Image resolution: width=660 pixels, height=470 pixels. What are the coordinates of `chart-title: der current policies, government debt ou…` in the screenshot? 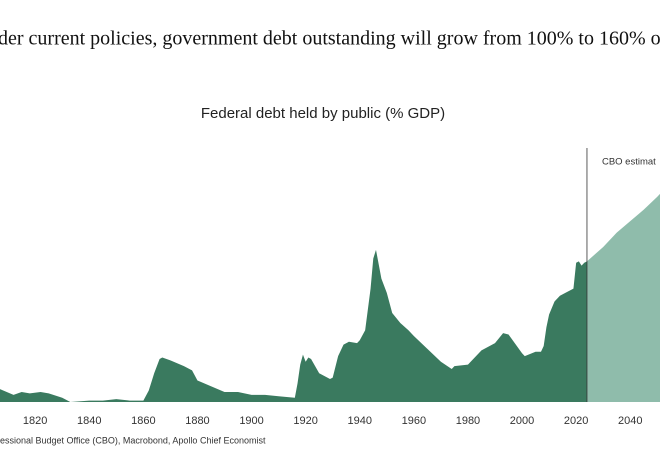 It's located at (330, 39).